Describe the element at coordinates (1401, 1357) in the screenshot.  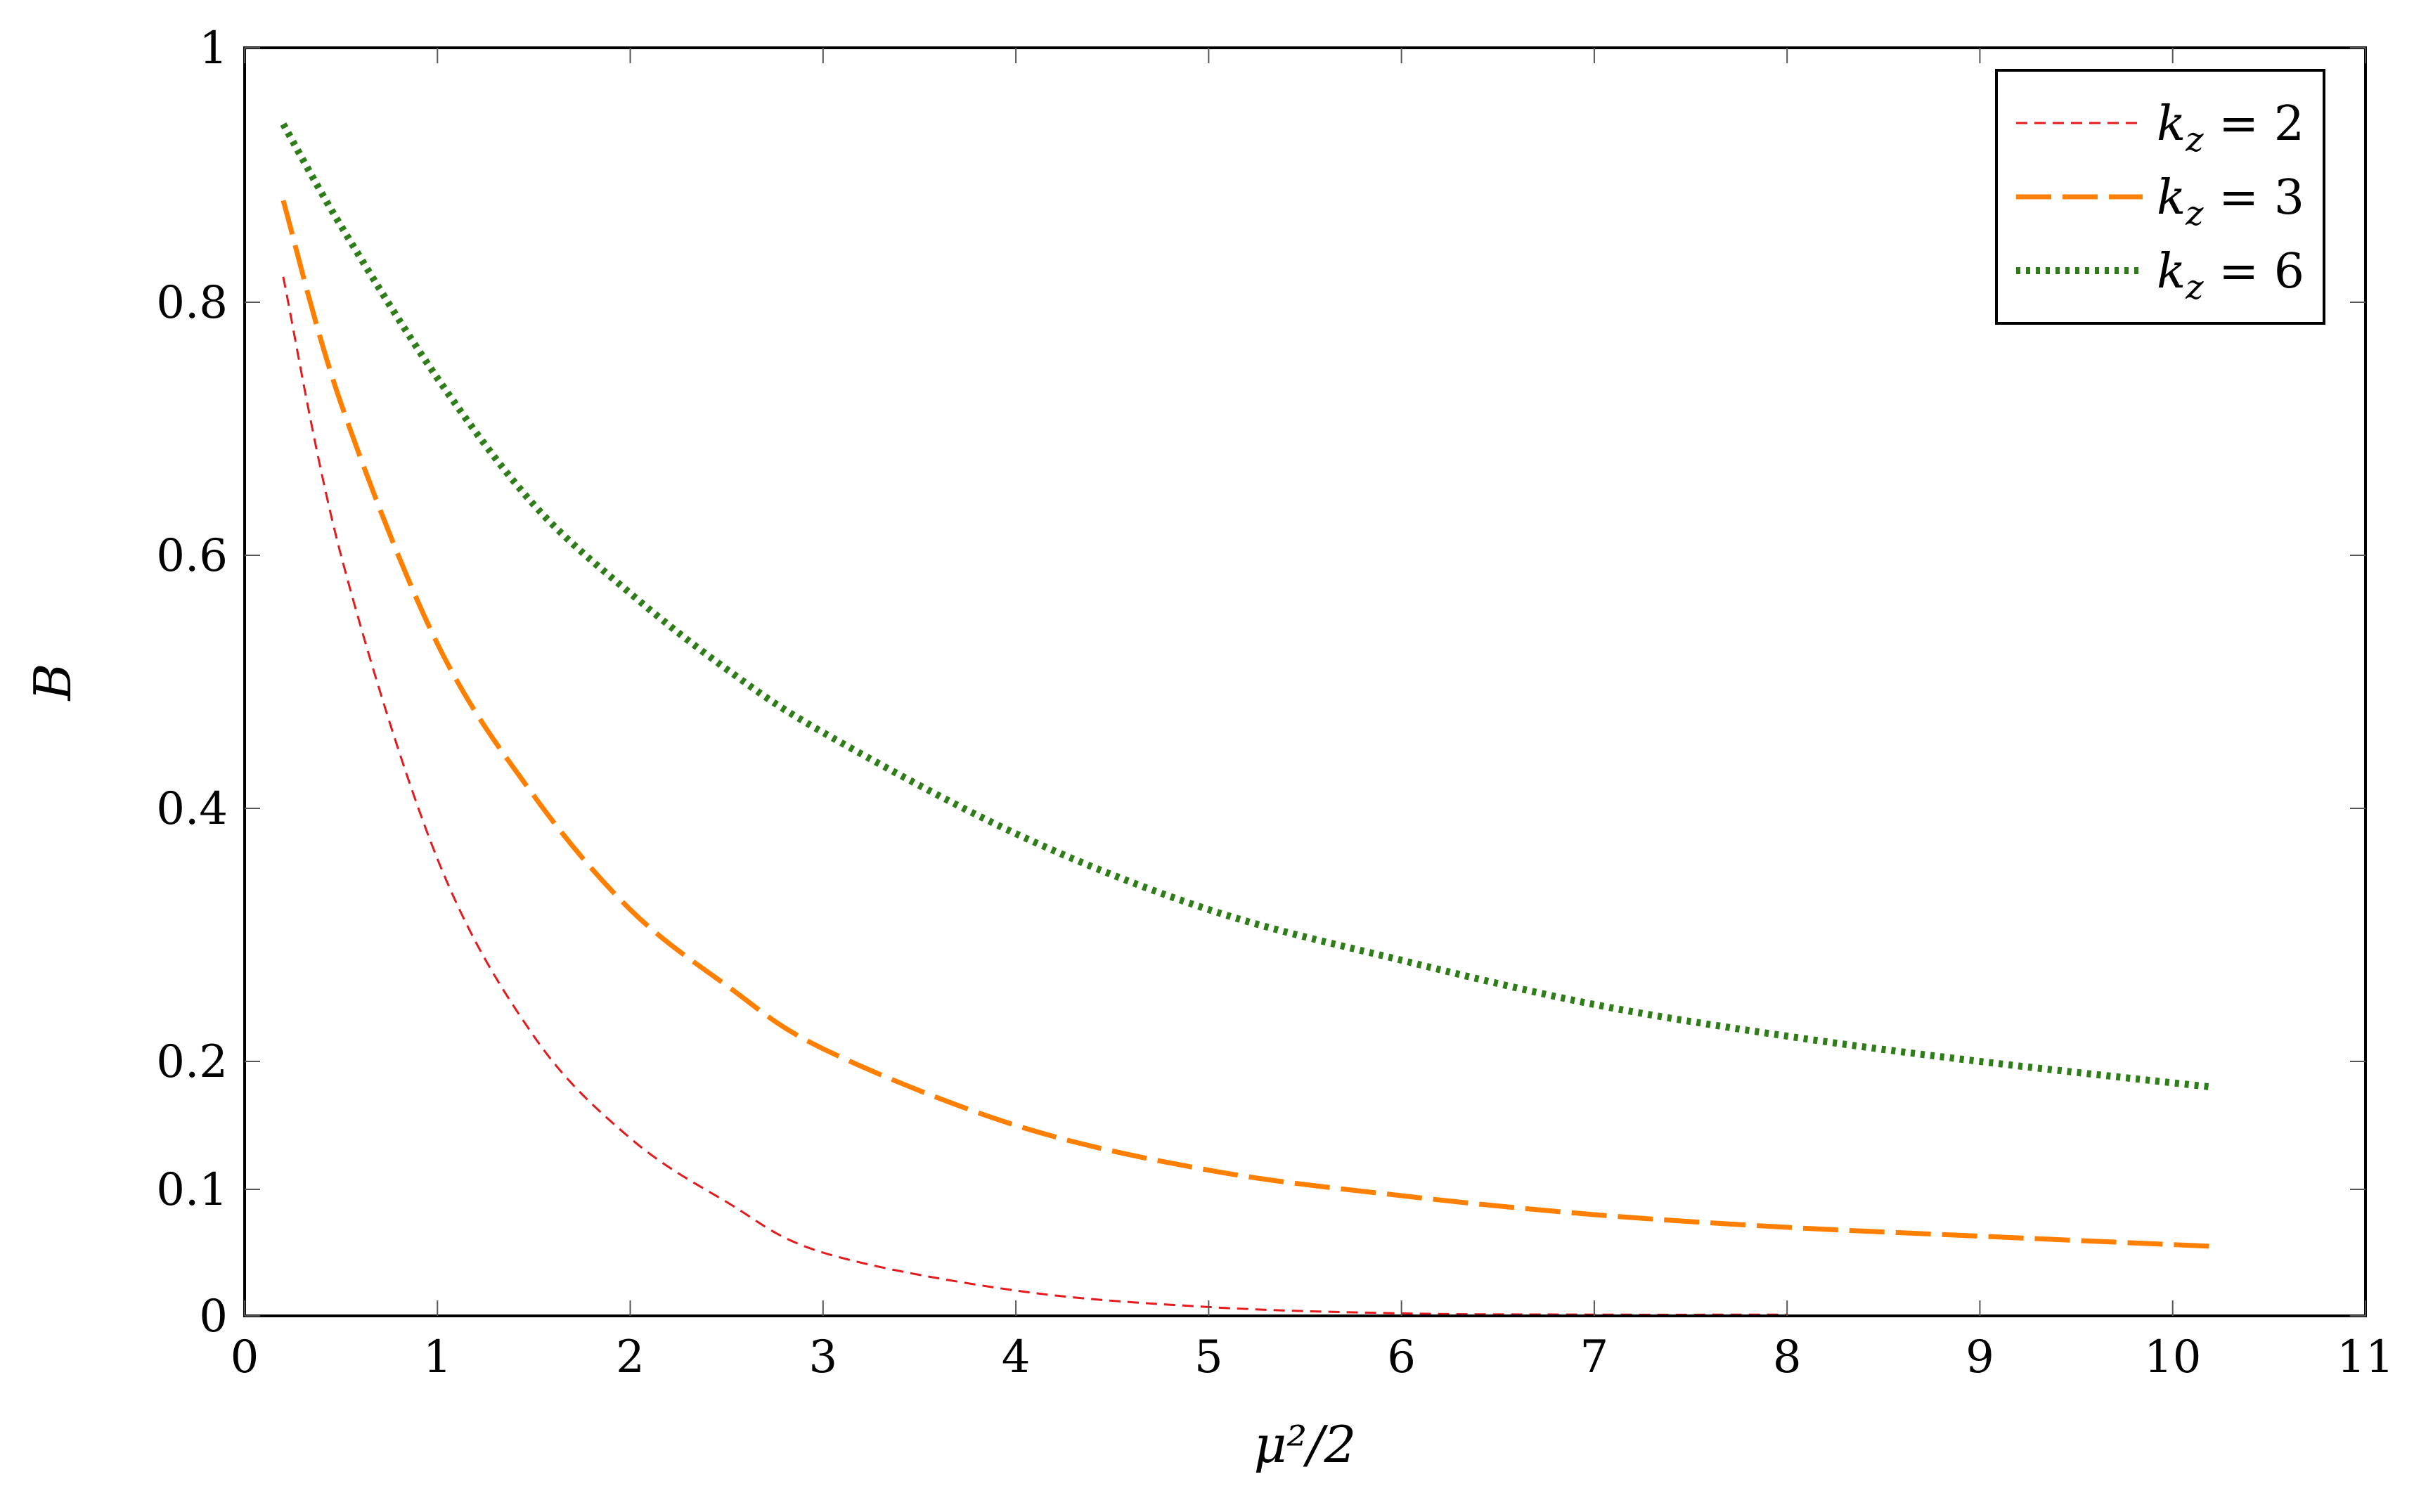
I see `x-tick-label: 6` at that location.